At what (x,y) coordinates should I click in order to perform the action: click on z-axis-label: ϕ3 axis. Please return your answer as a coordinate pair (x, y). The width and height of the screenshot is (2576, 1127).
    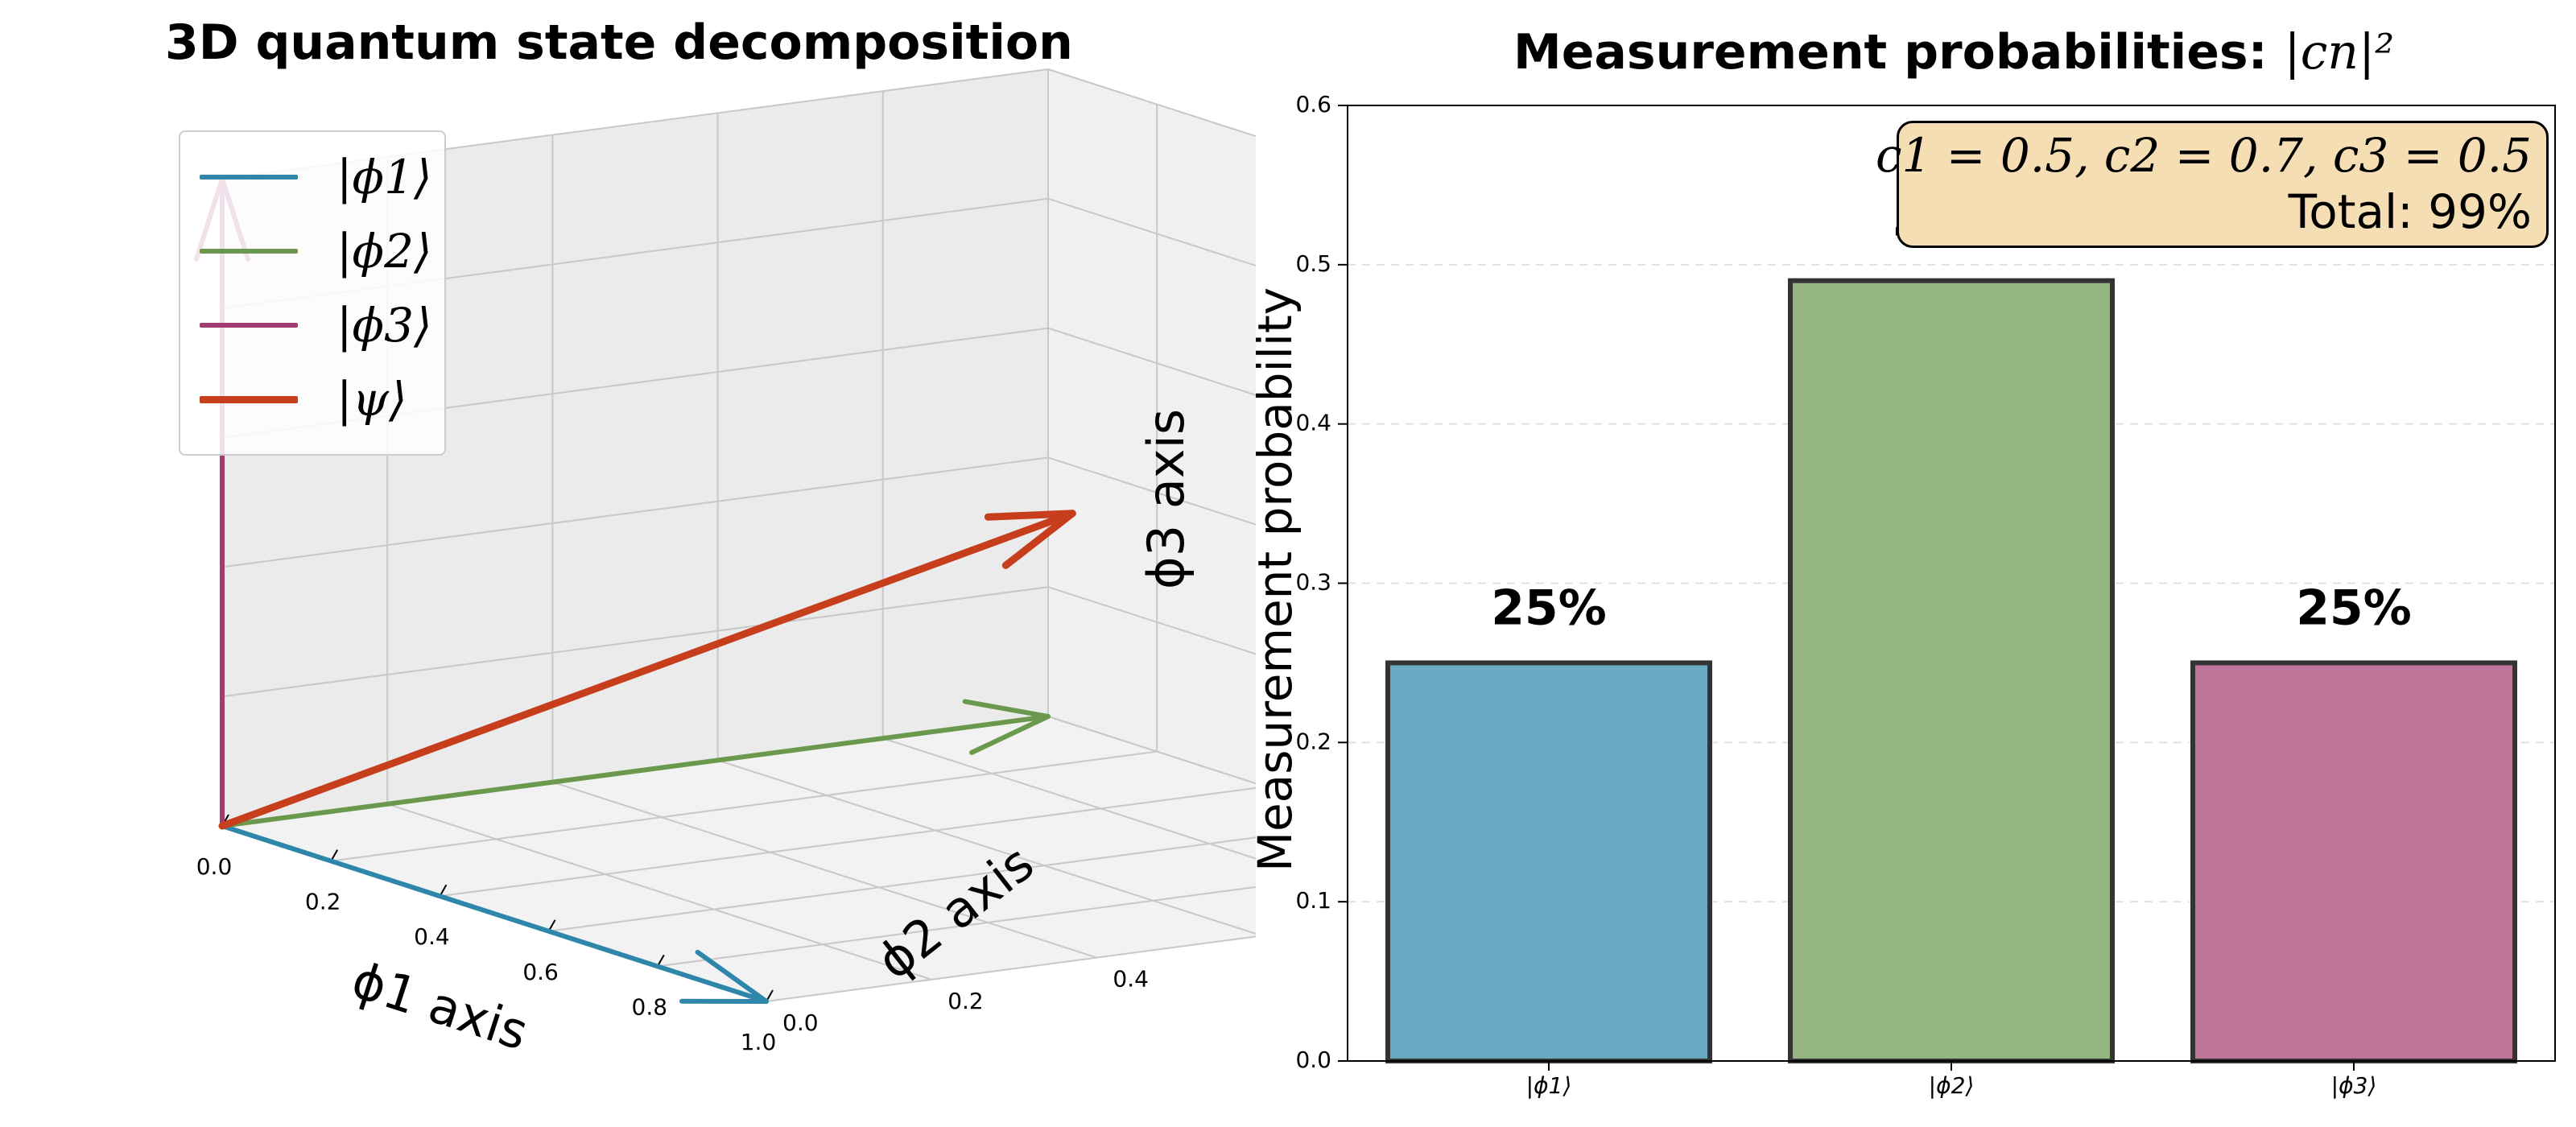
    Looking at the image, I should click on (1166, 499).